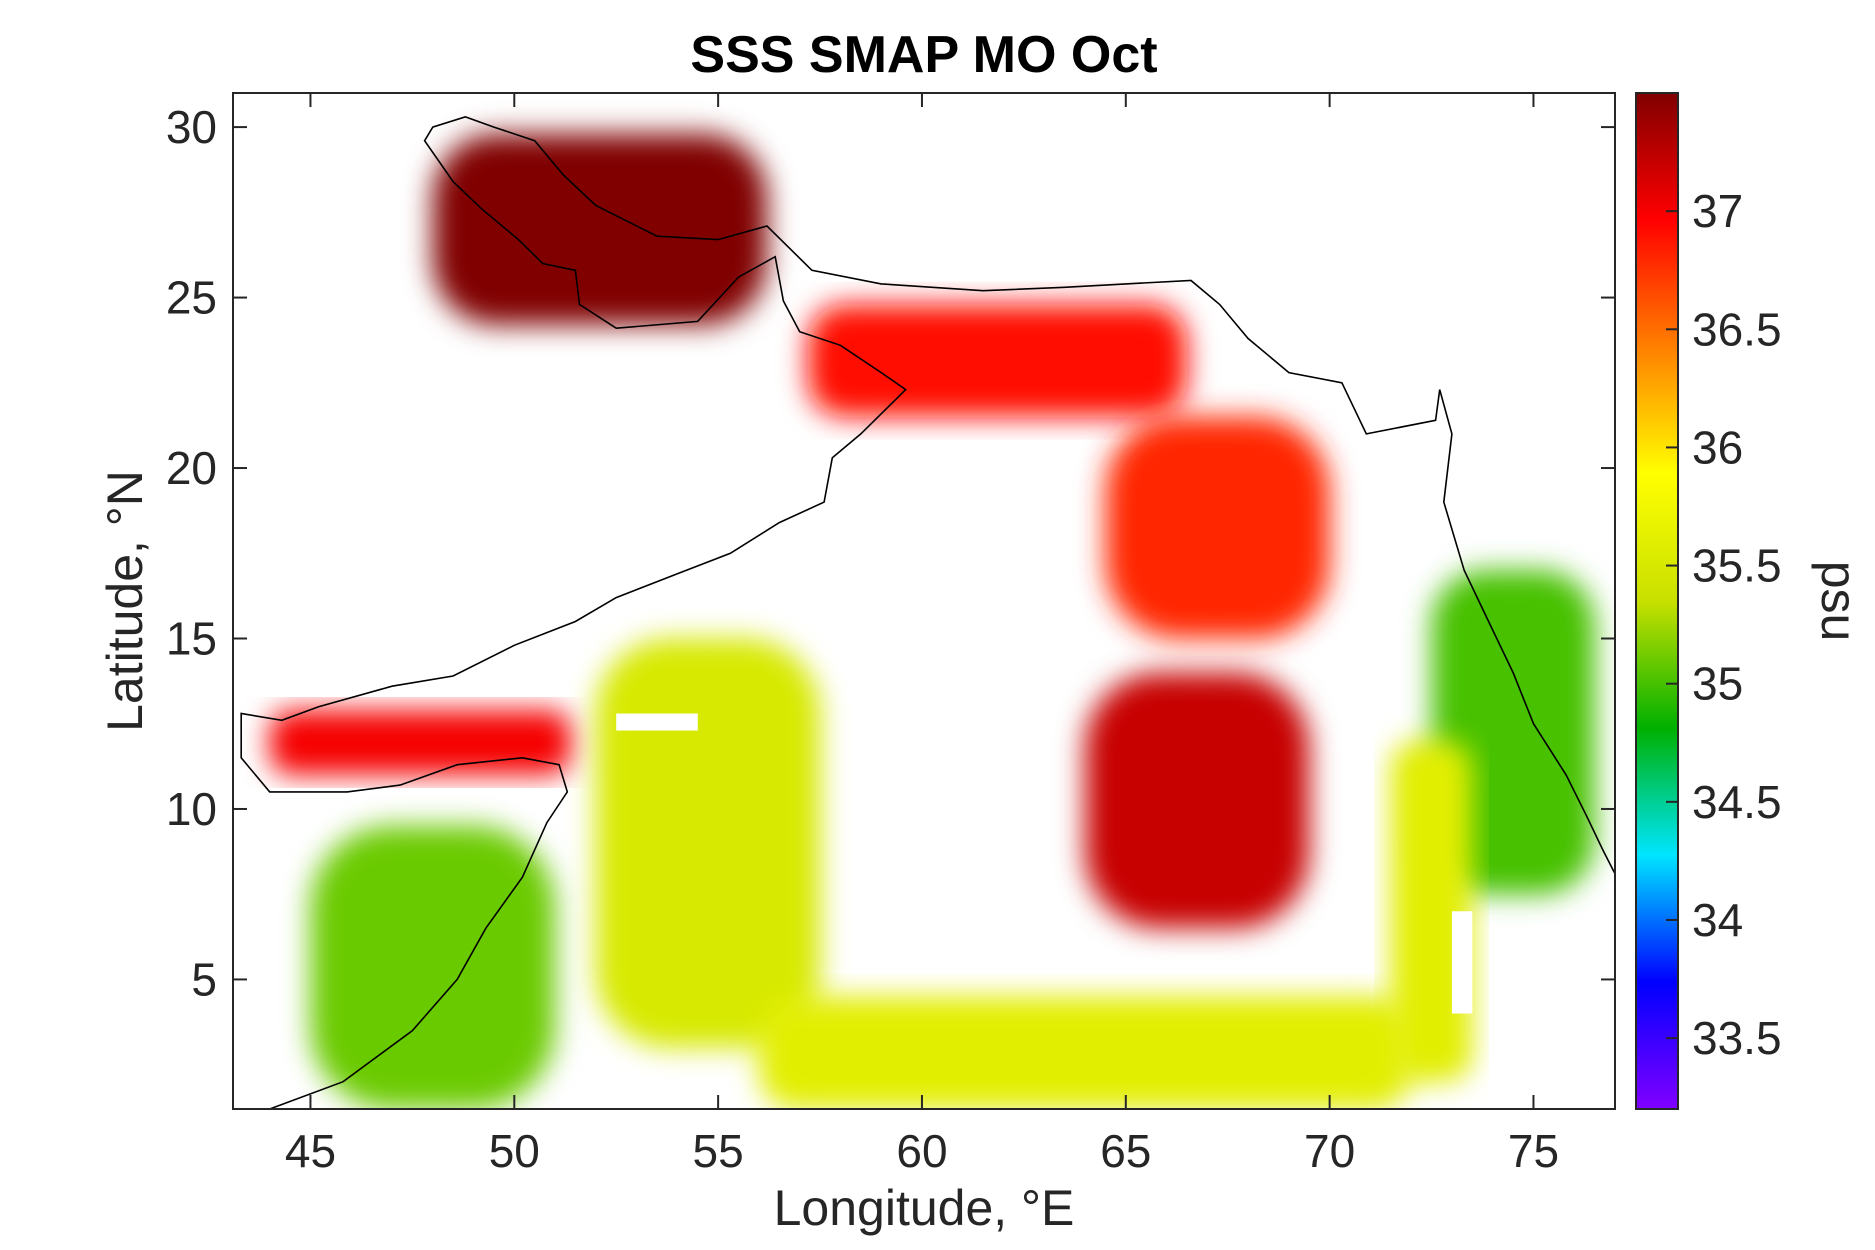 The image size is (1875, 1250). What do you see at coordinates (514, 1151) in the screenshot?
I see `x-tick-label: 50` at bounding box center [514, 1151].